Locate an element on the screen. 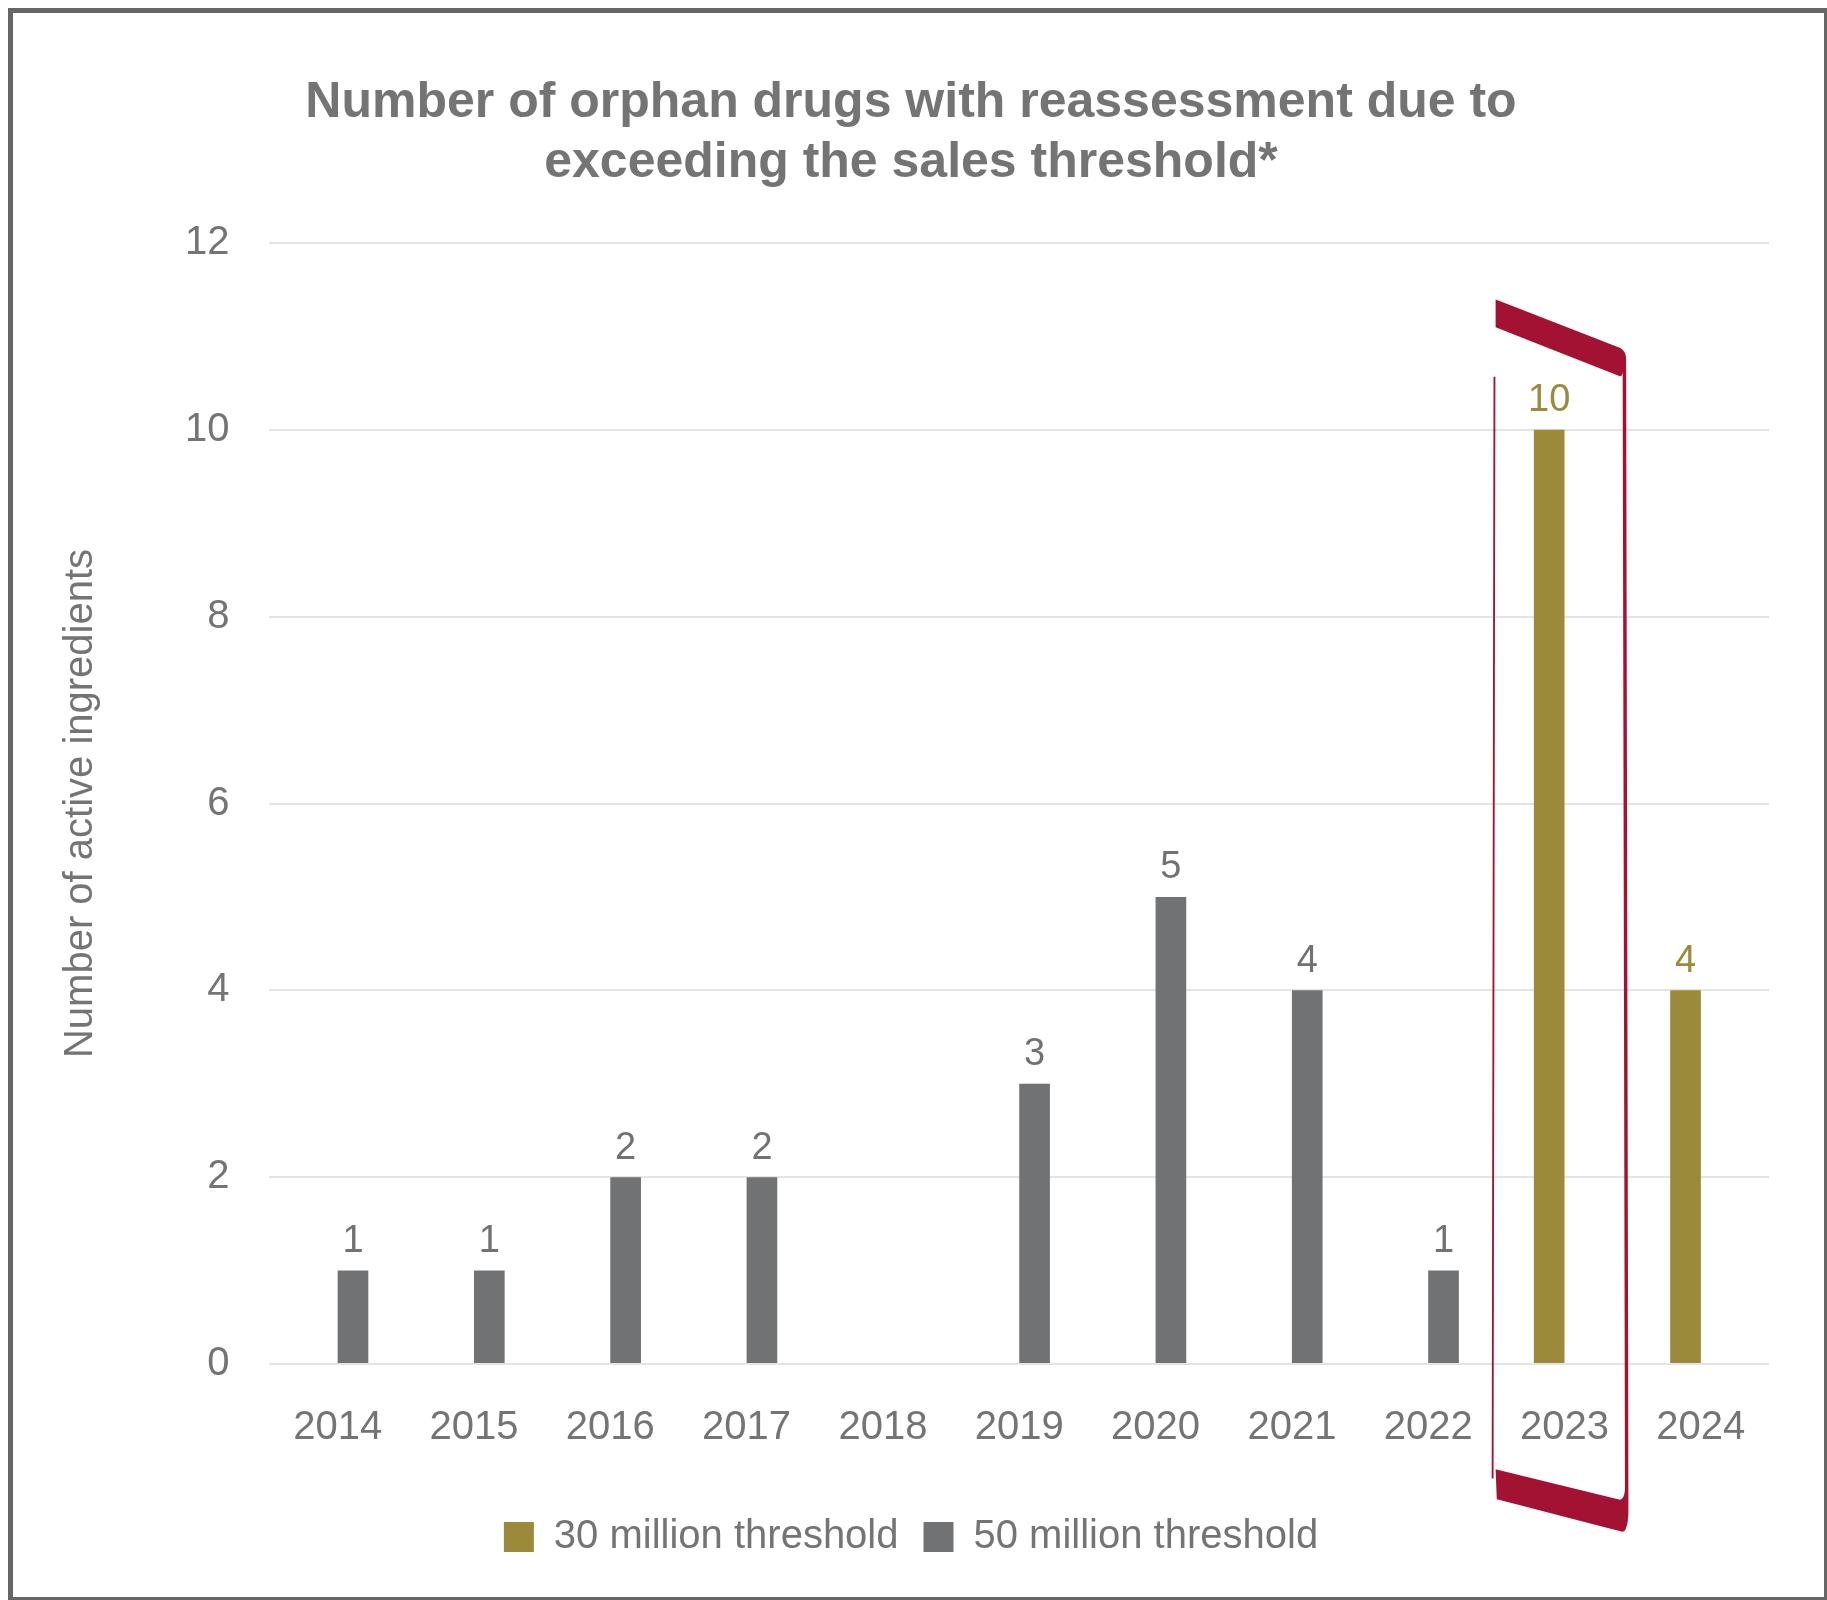  x-tick-label: 2019 is located at coordinates (1019, 1425).